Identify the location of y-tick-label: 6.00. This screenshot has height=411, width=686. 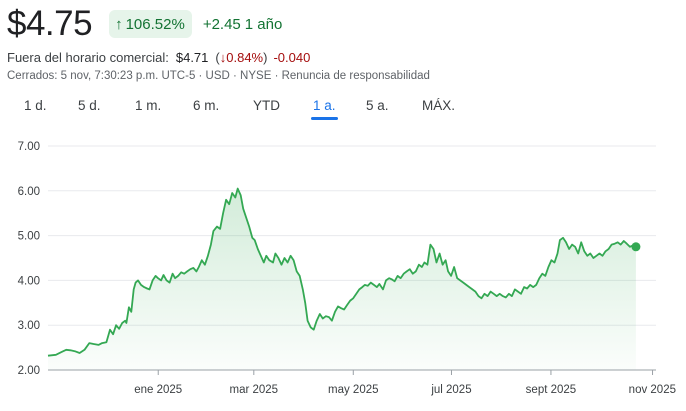
(29, 192).